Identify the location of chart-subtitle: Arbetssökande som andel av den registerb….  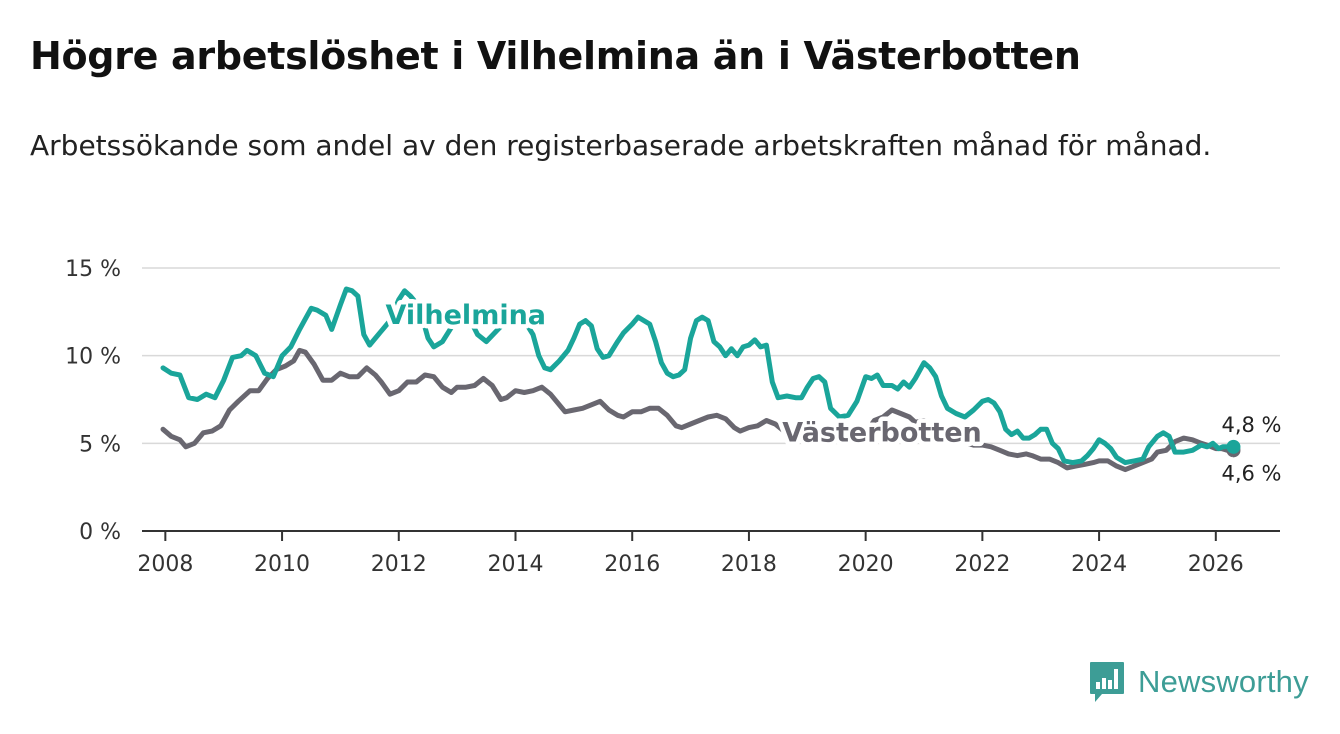
(621, 145).